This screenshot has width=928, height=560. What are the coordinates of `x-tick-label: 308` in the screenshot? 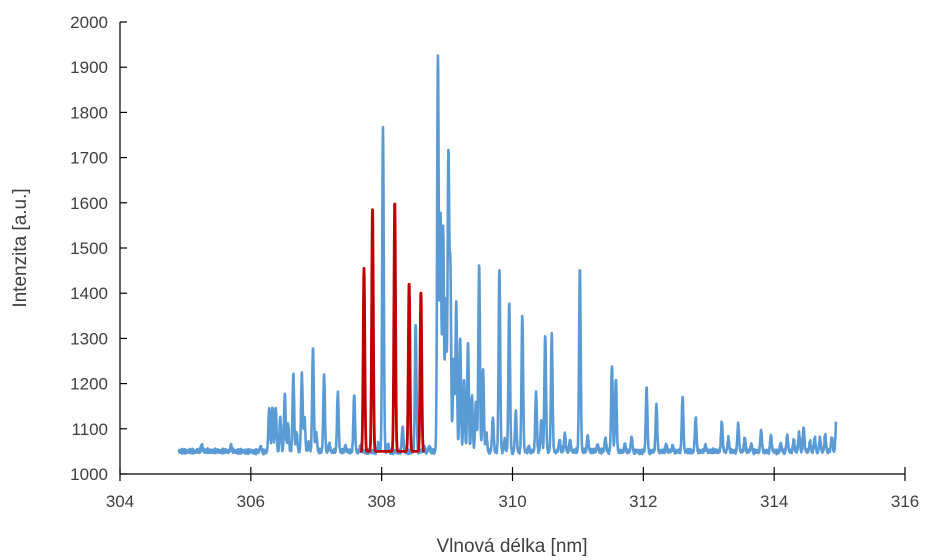 It's located at (381, 501).